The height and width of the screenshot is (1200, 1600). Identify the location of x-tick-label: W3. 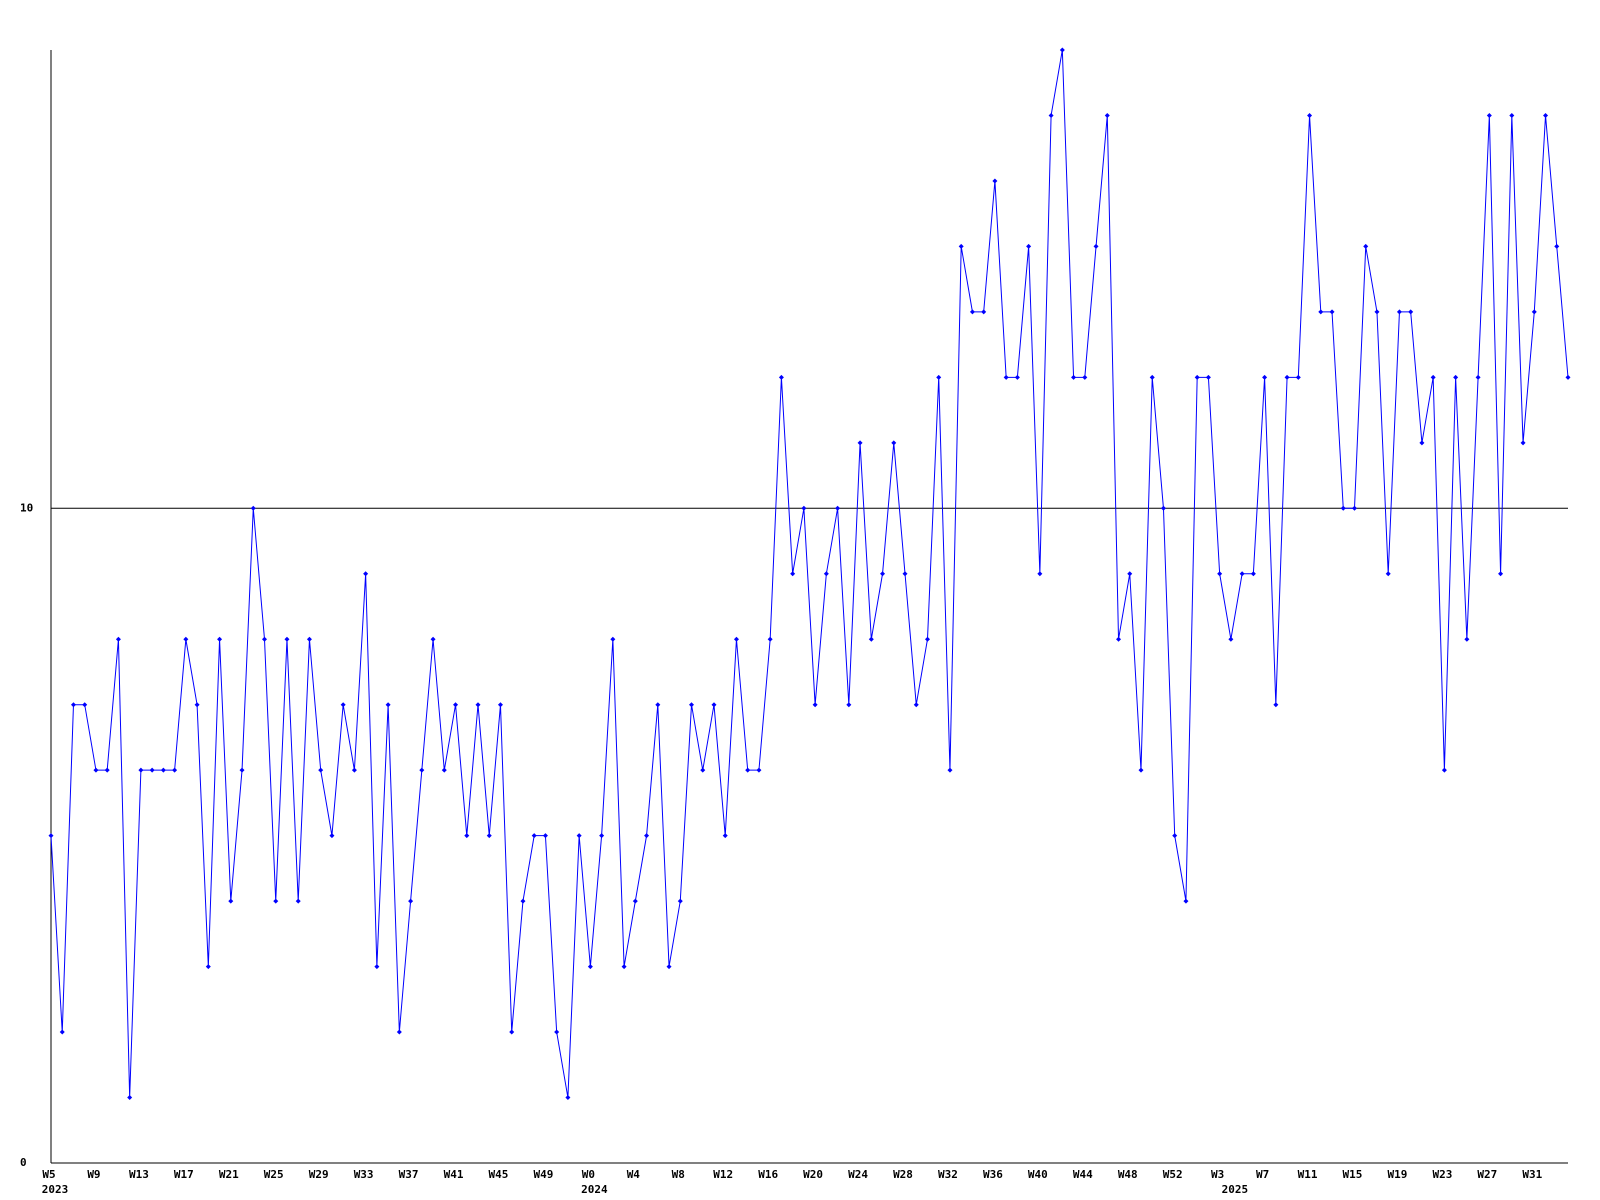
(1217, 1174).